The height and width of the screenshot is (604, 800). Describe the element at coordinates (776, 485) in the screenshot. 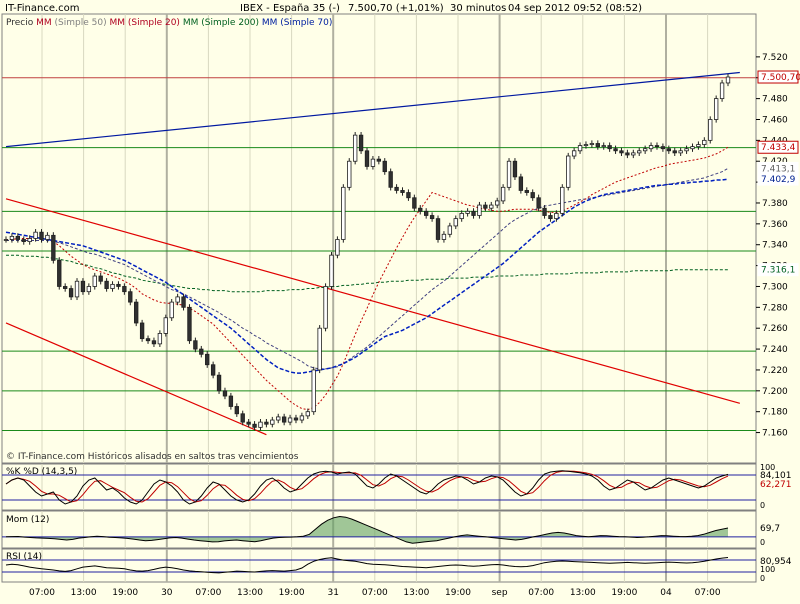

I see `stoch-d-value: 62,271` at that location.